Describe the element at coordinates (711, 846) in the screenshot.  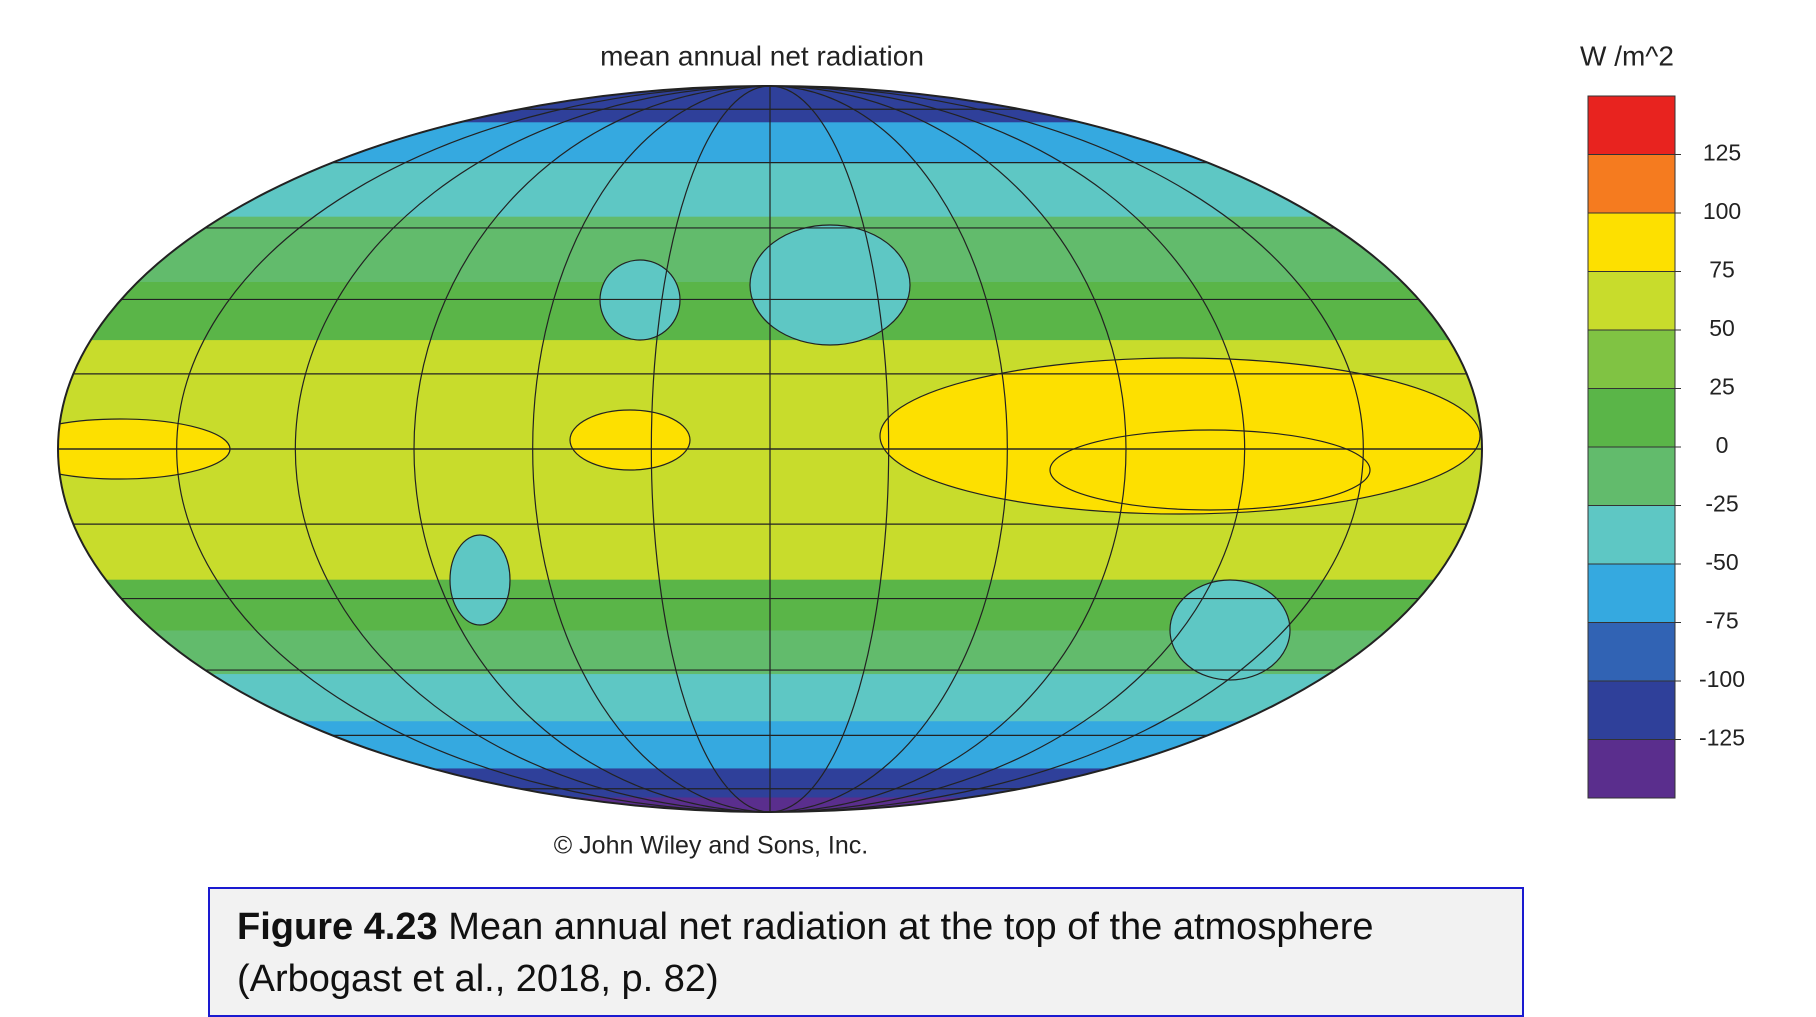
I see `credit: © John Wiley and Sons, Inc.` at that location.